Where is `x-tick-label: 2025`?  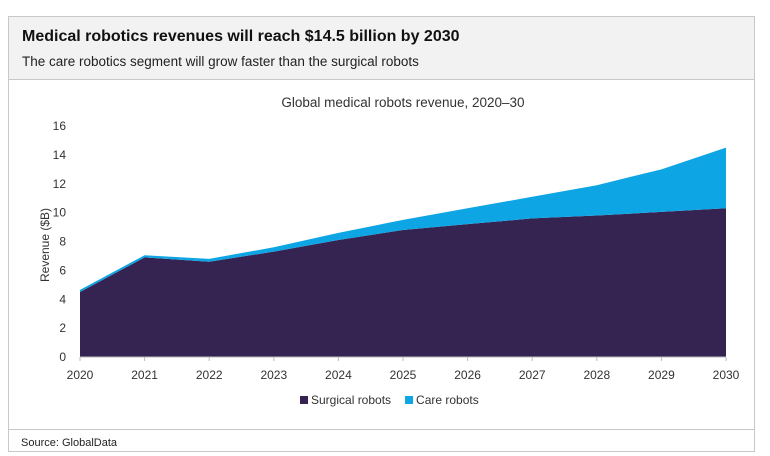
x-tick-label: 2025 is located at coordinates (403, 375).